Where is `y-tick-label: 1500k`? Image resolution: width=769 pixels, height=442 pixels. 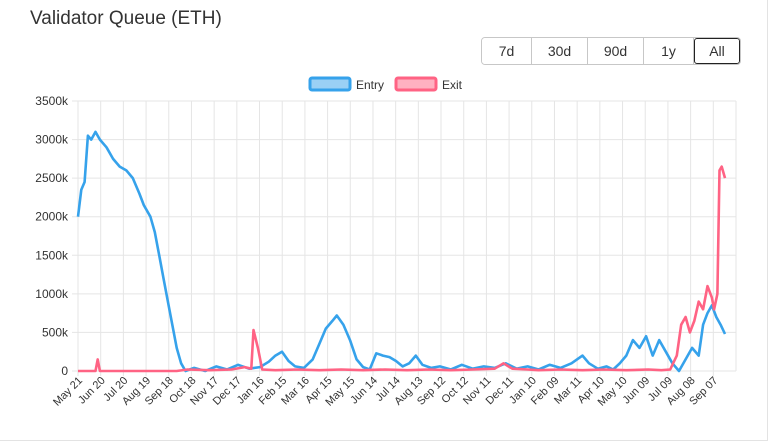 y-tick-label: 1500k is located at coordinates (52, 255).